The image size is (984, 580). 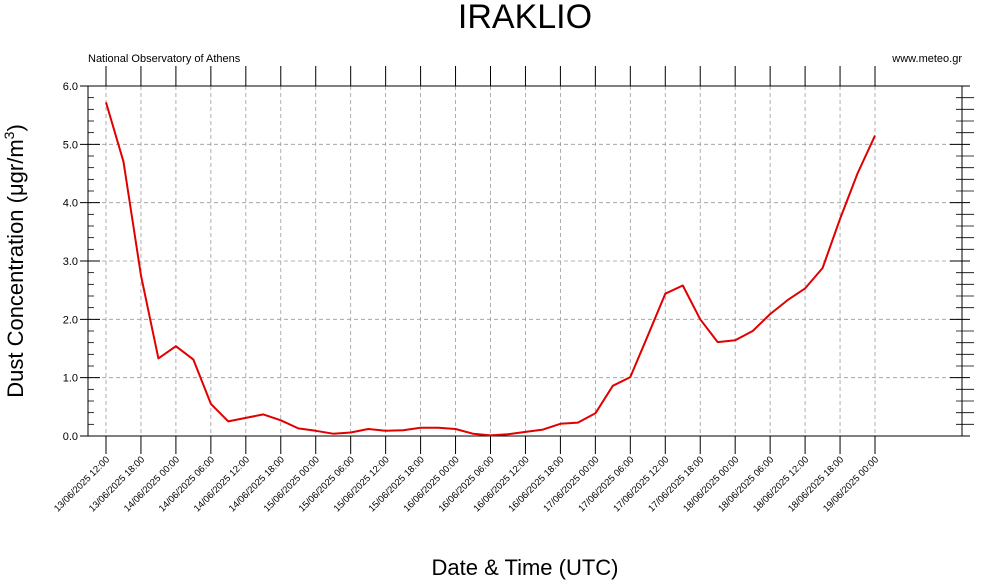 I want to click on y-axis-label-main: Dust Concentration (μgr/m, so click(x=15, y=268).